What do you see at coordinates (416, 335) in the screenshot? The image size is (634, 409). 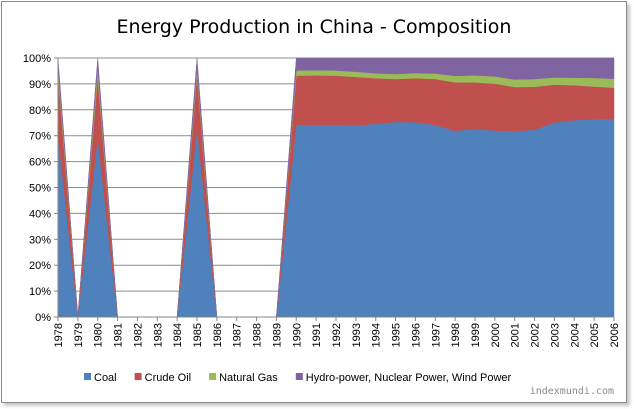 I see `x-tick-label: 1996` at bounding box center [416, 335].